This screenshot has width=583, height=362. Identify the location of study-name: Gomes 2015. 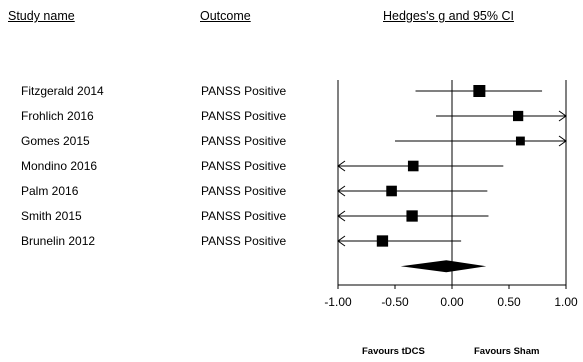
(55, 141).